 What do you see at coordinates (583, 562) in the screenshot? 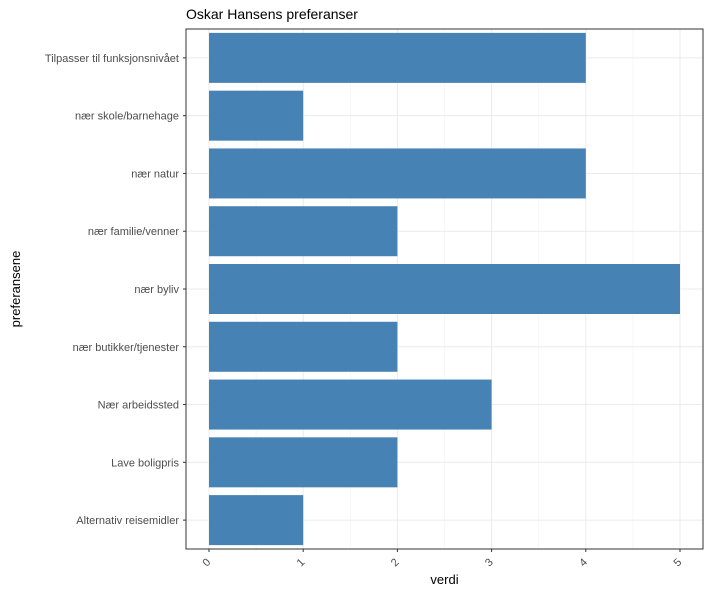
I see `x-tick-label: 4` at bounding box center [583, 562].